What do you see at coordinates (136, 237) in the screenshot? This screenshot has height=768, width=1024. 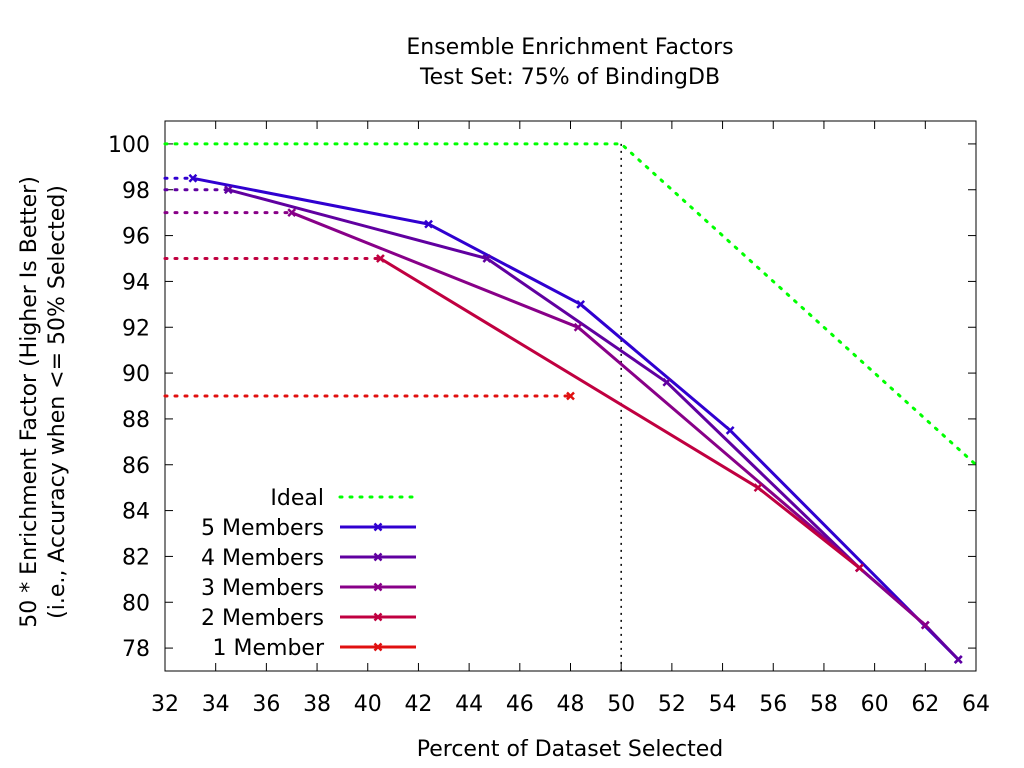 I see `y-tick-label: 96` at bounding box center [136, 237].